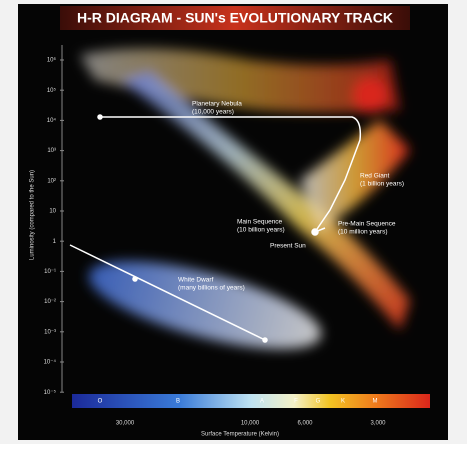  What do you see at coordinates (288, 246) in the screenshot?
I see `region-label: Present Sun` at bounding box center [288, 246].